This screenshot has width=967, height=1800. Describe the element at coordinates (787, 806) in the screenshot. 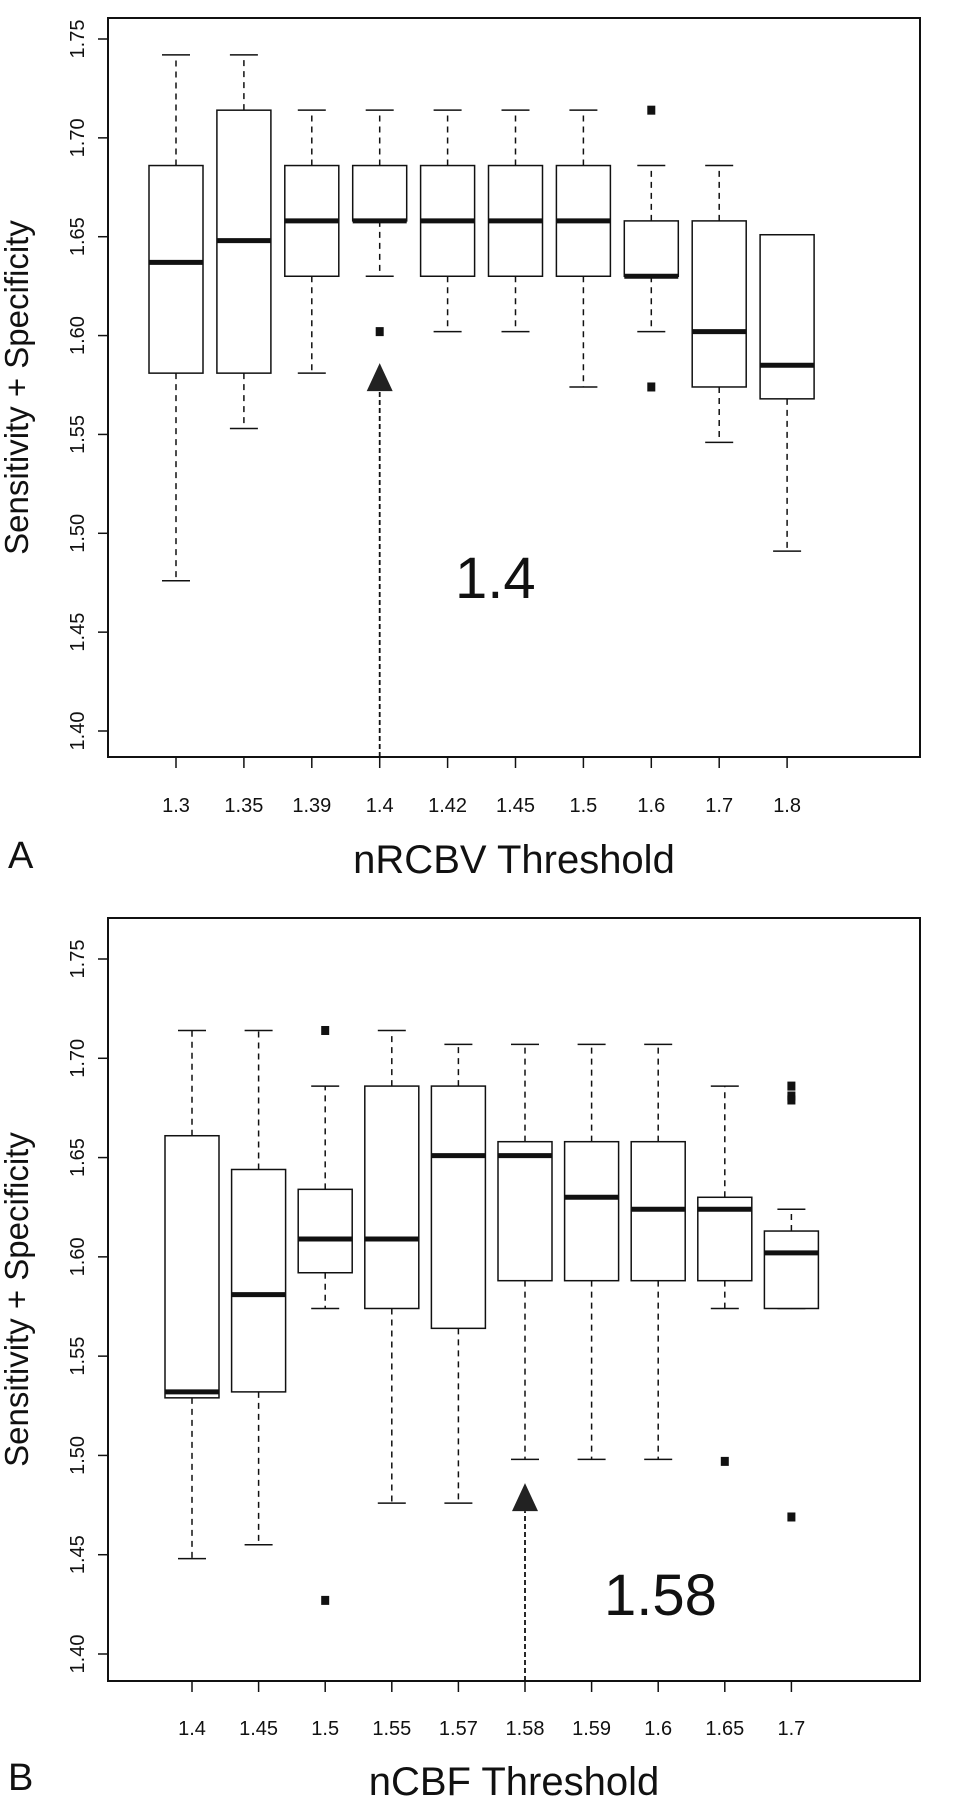

I see `x-tick-label: 1.8` at that location.